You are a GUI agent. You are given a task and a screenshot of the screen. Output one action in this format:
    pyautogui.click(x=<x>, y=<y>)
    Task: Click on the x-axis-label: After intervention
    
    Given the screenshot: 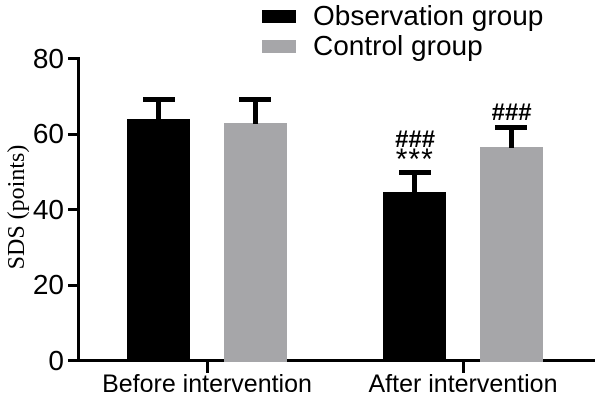 What is the action you would take?
    pyautogui.click(x=463, y=384)
    